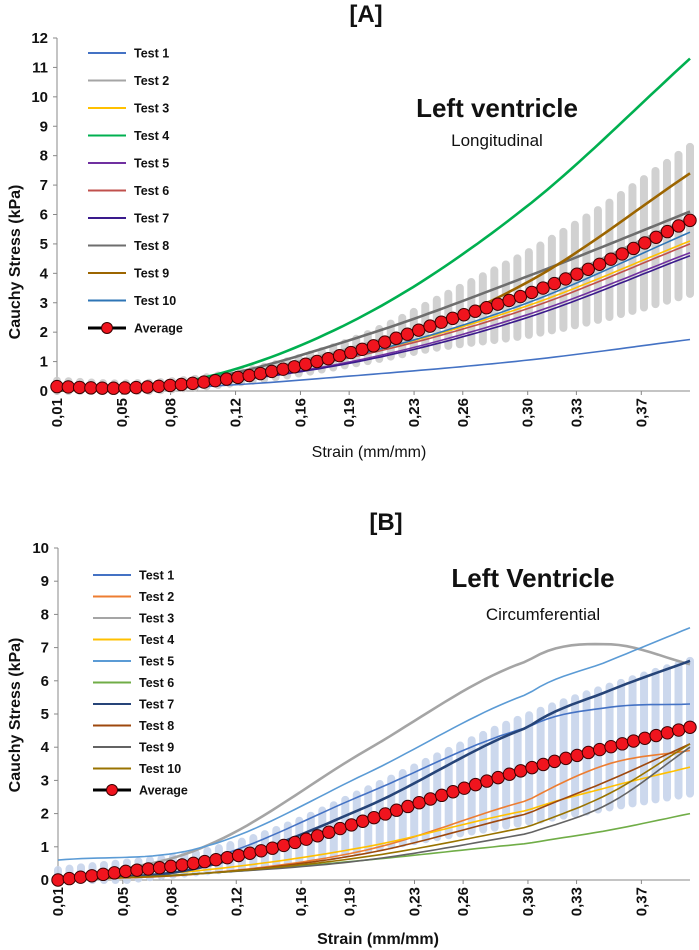 This screenshot has height=950, width=699. I want to click on panel-a-y-tick-label: 12, so click(39, 38).